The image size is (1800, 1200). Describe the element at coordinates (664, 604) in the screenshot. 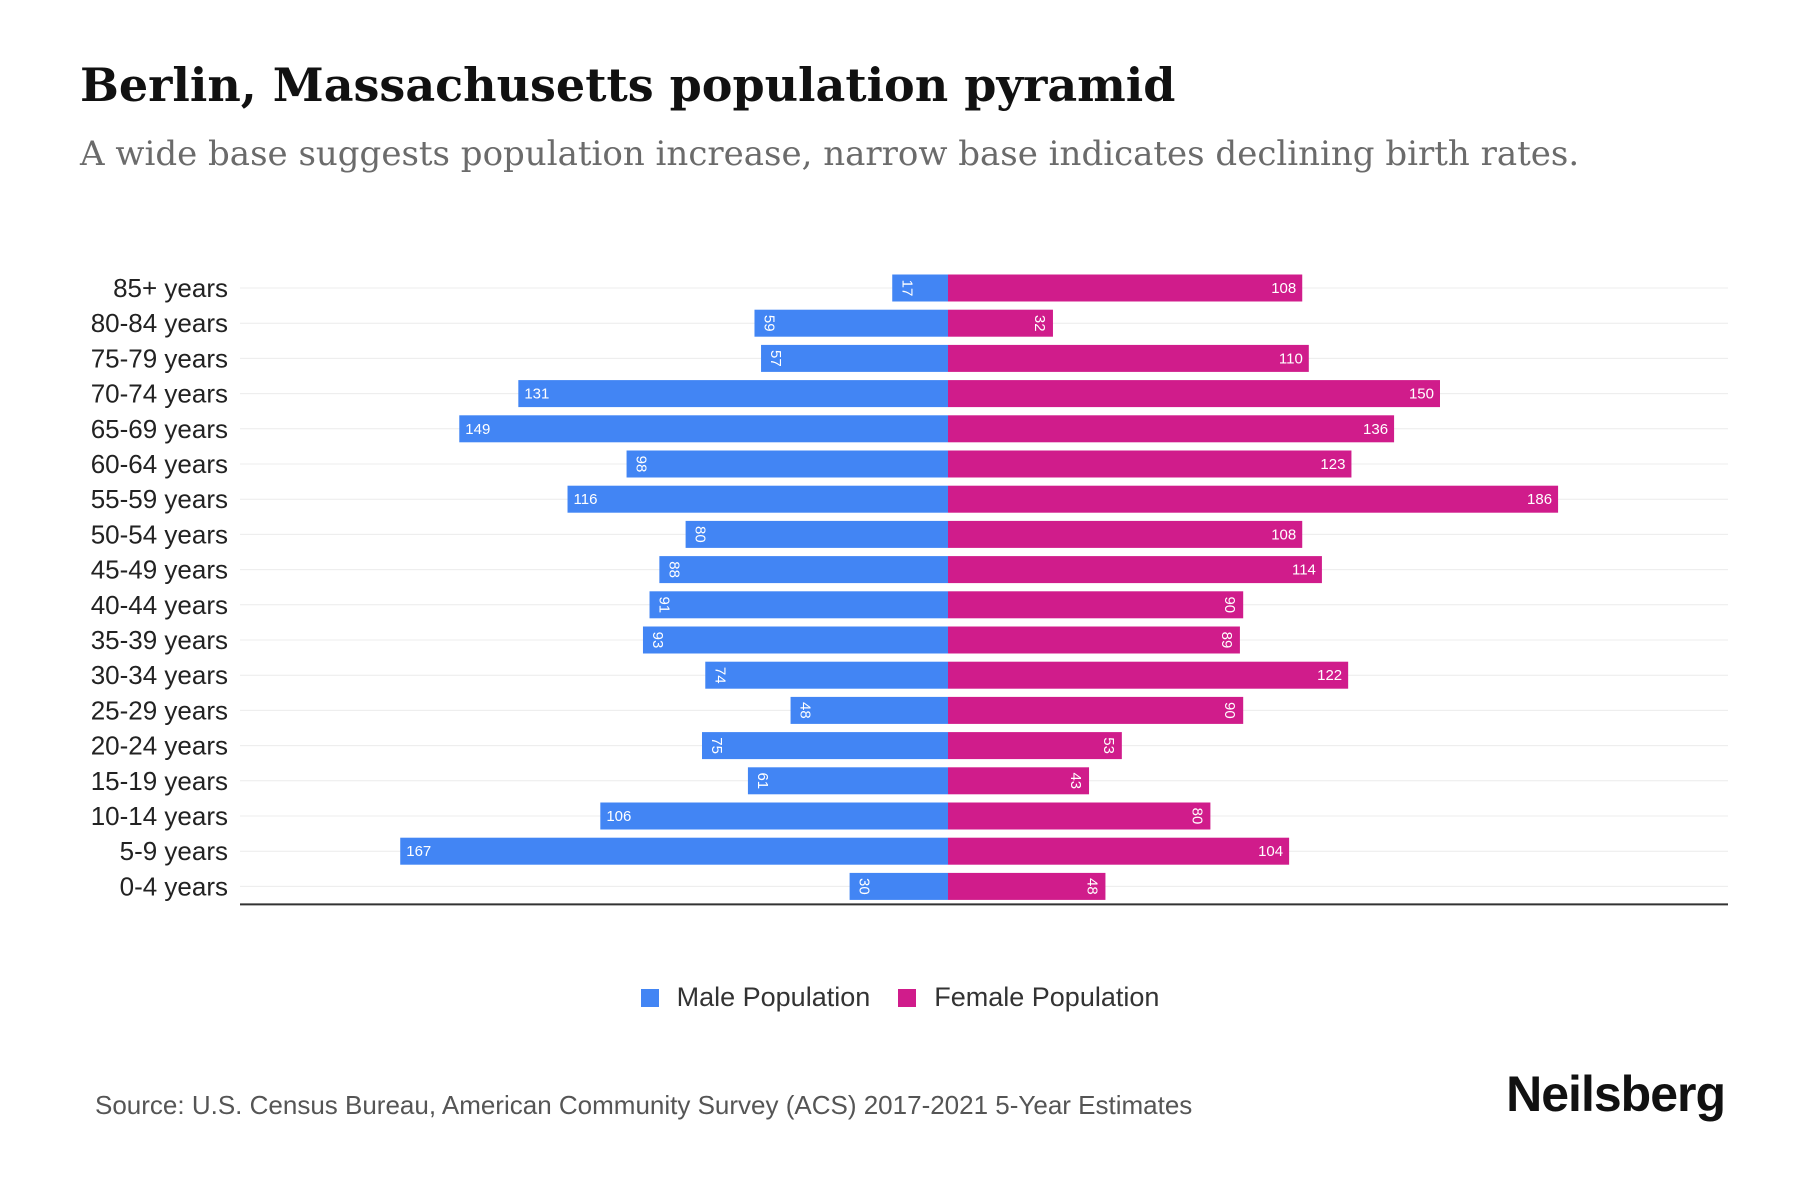

I see `data-label-male: 91` at that location.